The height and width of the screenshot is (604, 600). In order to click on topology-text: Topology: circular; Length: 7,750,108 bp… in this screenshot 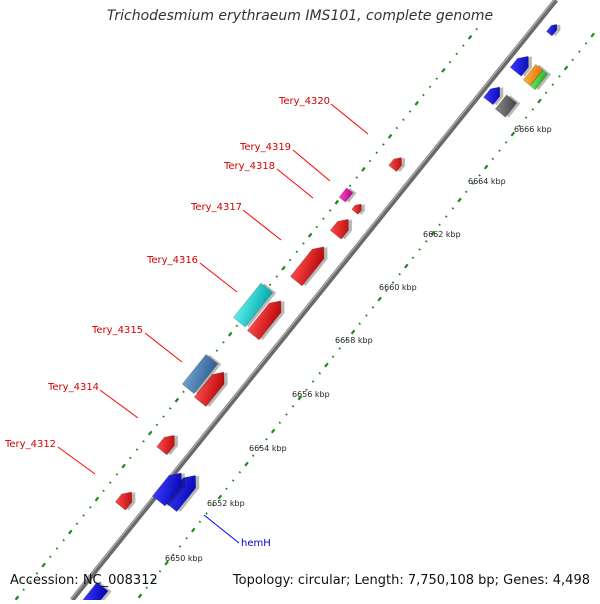, I will do `click(411, 580)`.